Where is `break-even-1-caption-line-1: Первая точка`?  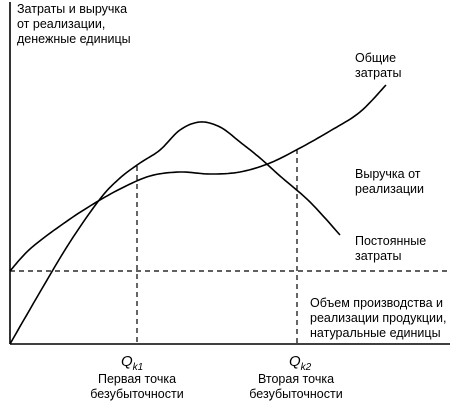
break-even-1-caption-line-1: Первая точка is located at coordinates (137, 379).